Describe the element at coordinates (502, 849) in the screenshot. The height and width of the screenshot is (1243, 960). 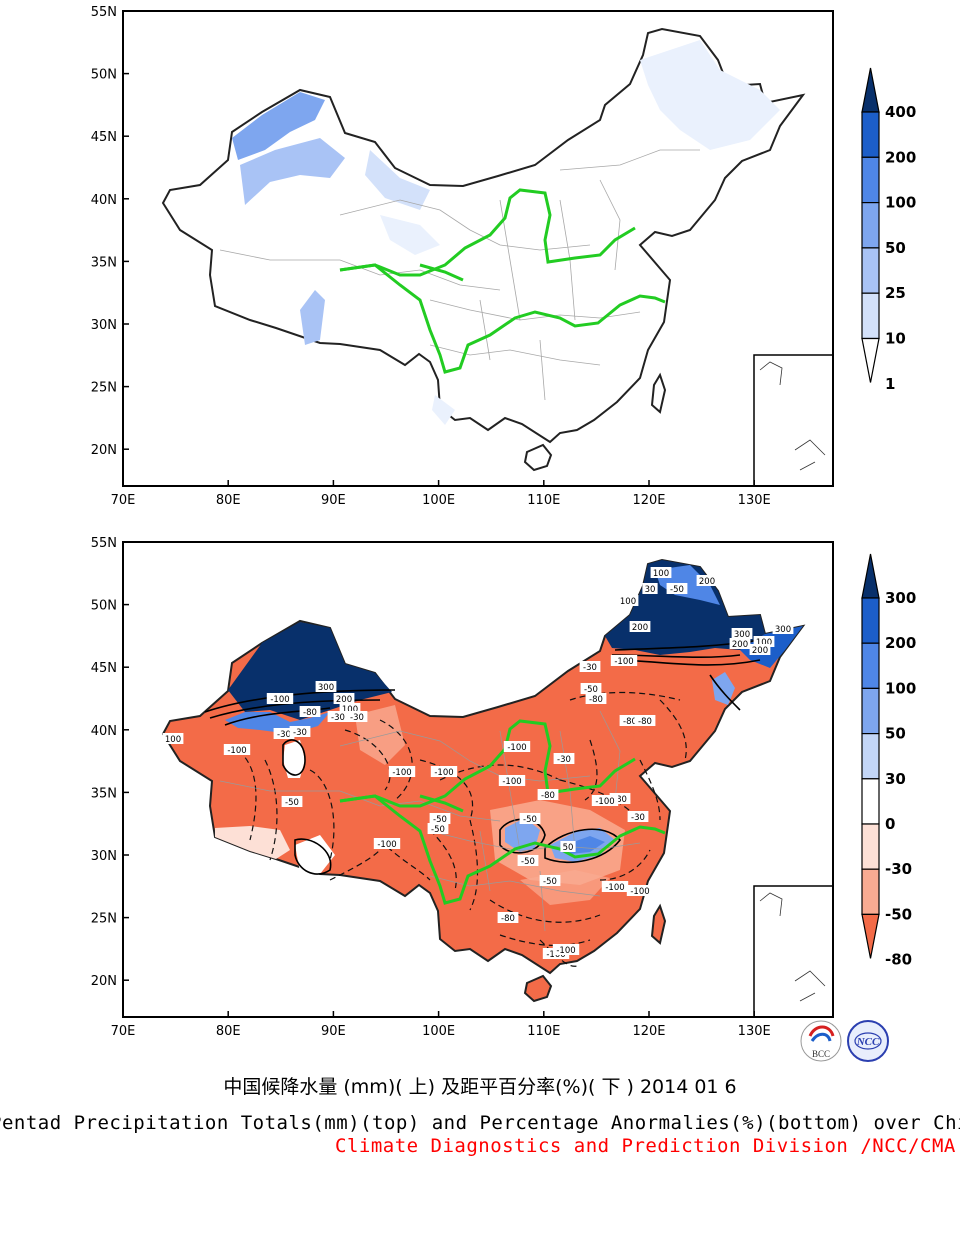
I see `yangtze-river-bottom` at that location.